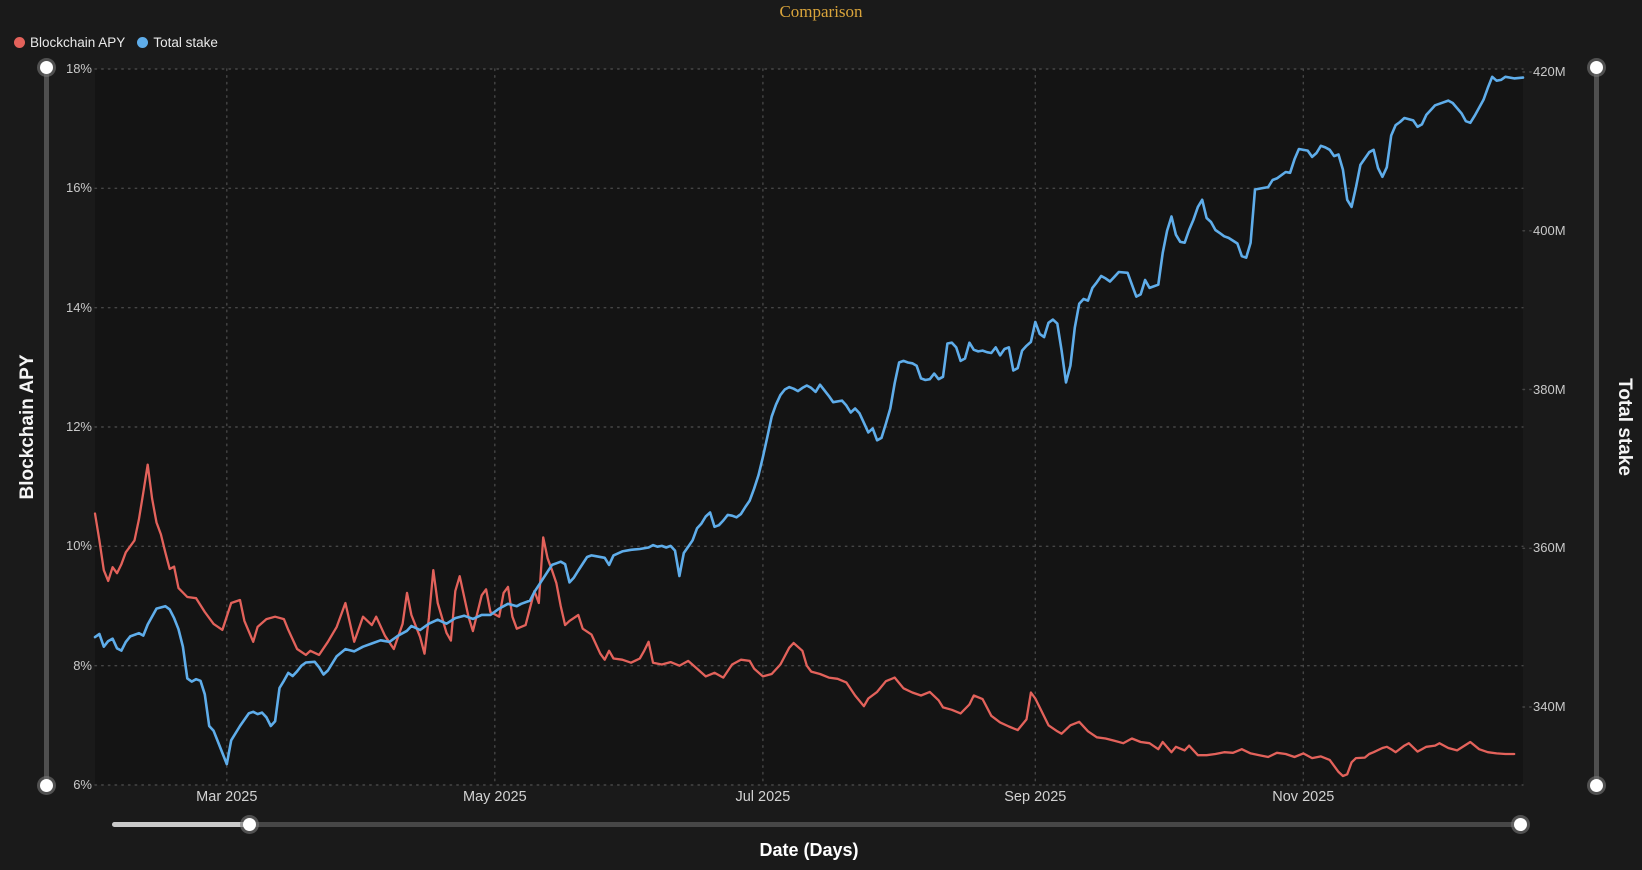 This screenshot has height=870, width=1642. I want to click on right-axis-tick-label: 400M, so click(1549, 230).